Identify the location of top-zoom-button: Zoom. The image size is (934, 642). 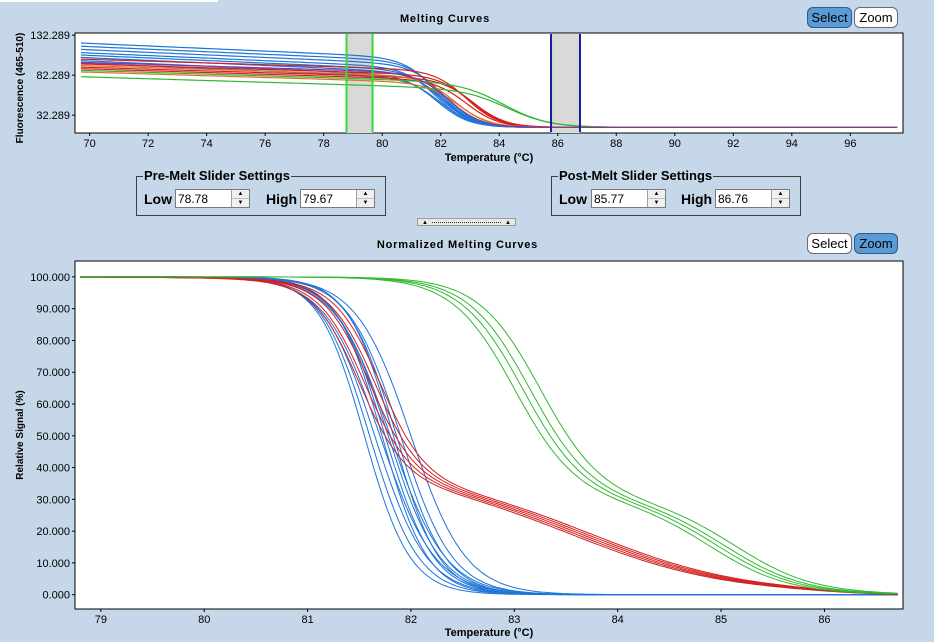
(876, 17).